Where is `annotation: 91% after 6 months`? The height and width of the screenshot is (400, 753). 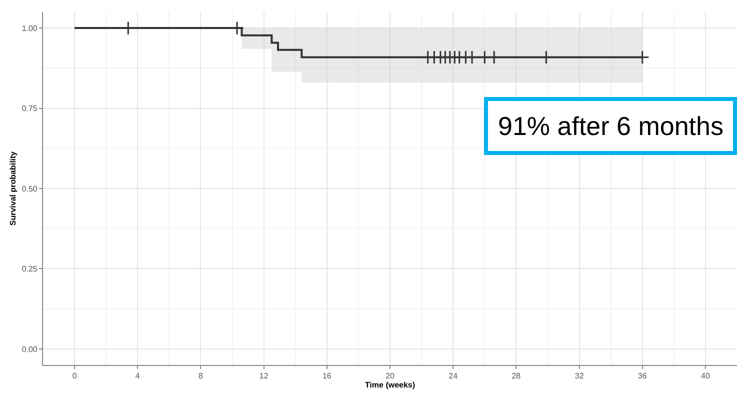
annotation: 91% after 6 months is located at coordinates (611, 126).